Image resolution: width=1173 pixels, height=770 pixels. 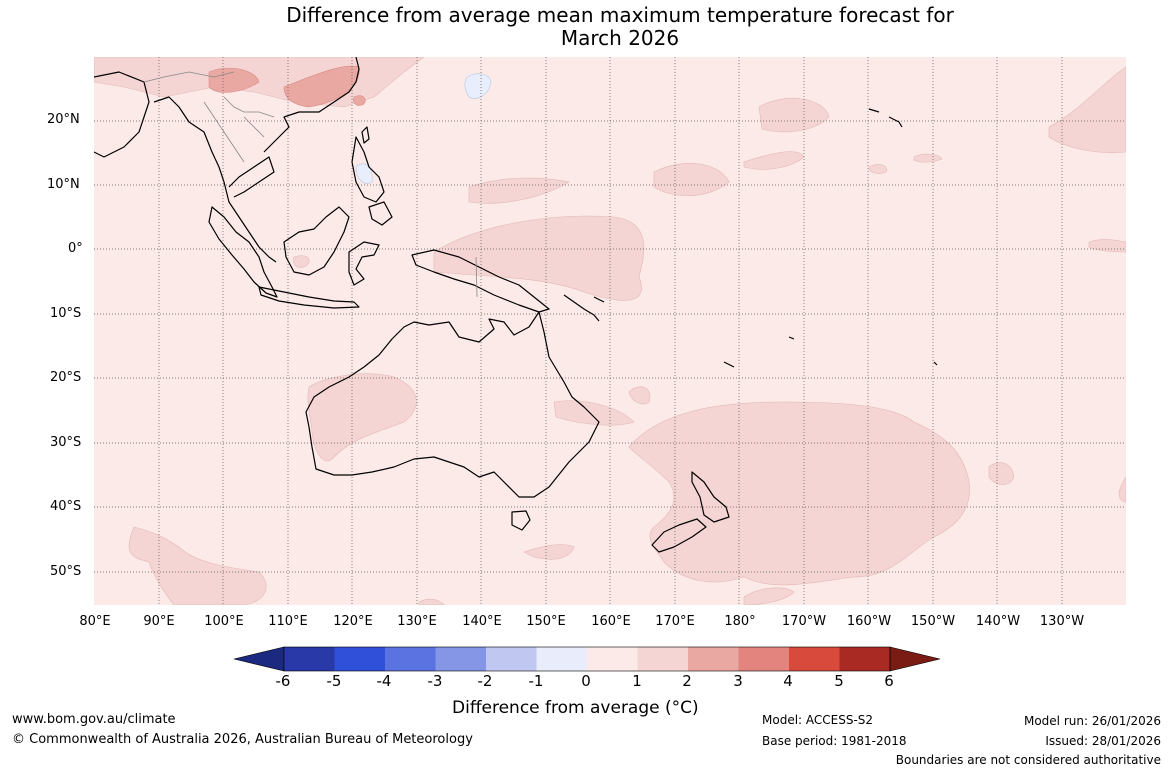 What do you see at coordinates (283, 681) in the screenshot?
I see `colorbar-label: -6` at bounding box center [283, 681].